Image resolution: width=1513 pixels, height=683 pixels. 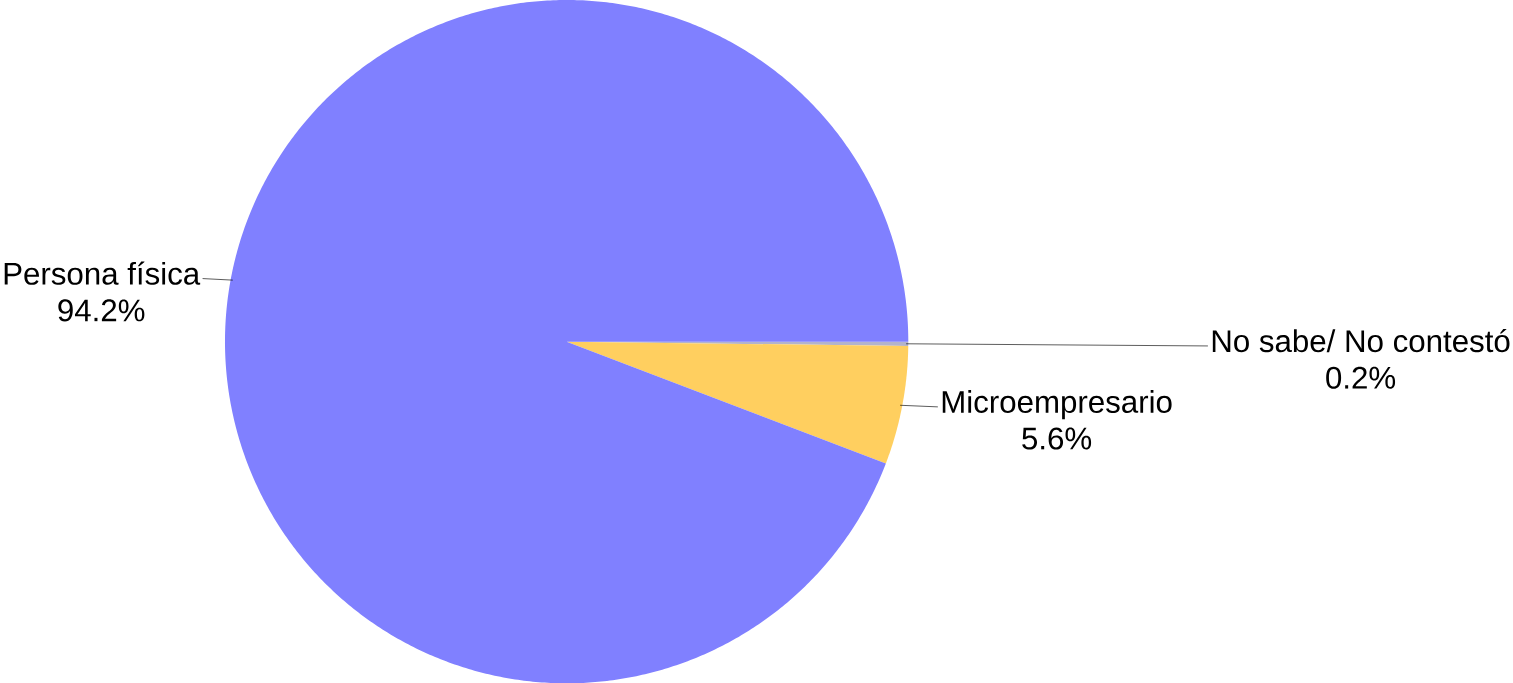 What do you see at coordinates (1361, 377) in the screenshot?
I see `data-label: 0.2%` at bounding box center [1361, 377].